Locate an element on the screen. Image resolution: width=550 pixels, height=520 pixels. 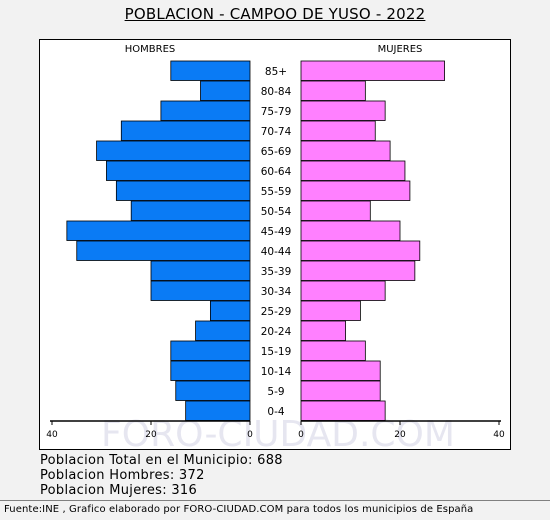
age-label: 10-14 is located at coordinates (276, 372).